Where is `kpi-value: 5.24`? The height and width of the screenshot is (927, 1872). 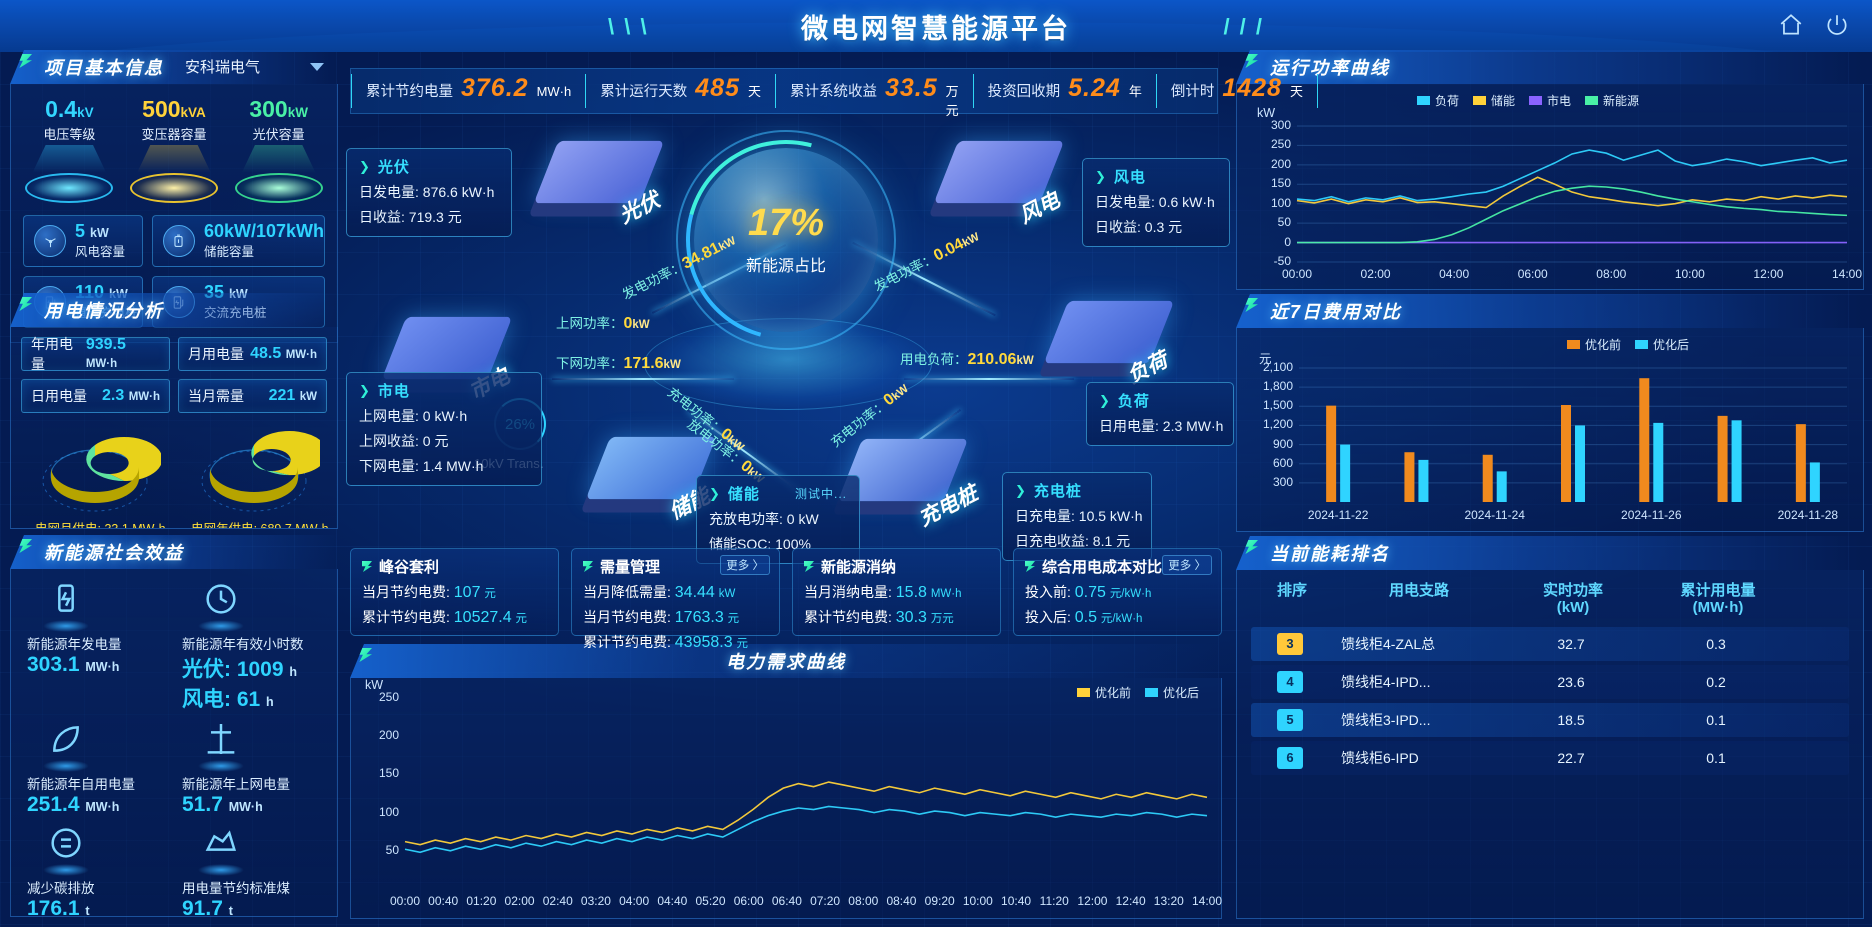 kpi-value: 5.24 is located at coordinates (1094, 88).